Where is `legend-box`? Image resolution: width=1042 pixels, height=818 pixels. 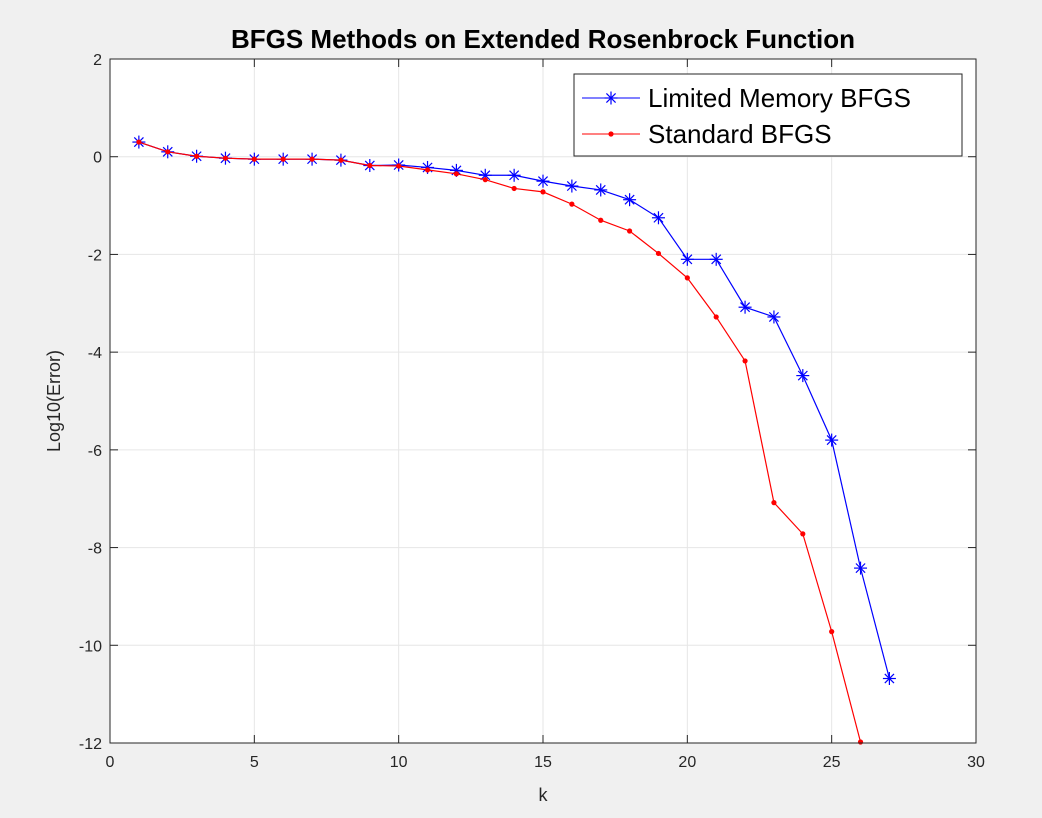 legend-box is located at coordinates (768, 115).